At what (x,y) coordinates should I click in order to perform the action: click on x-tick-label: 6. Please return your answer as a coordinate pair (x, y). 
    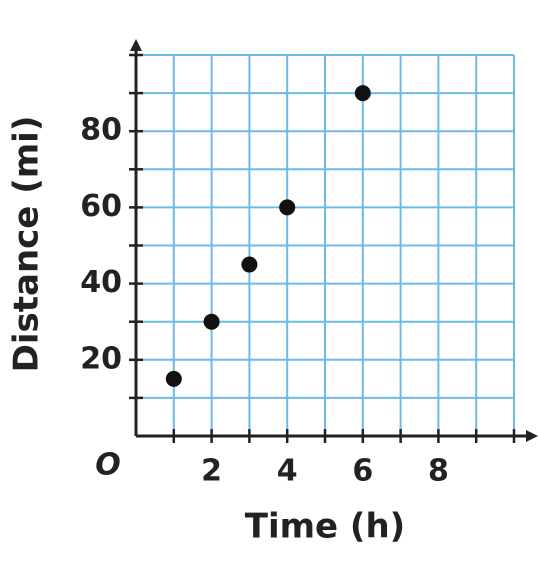
    Looking at the image, I should click on (362, 471).